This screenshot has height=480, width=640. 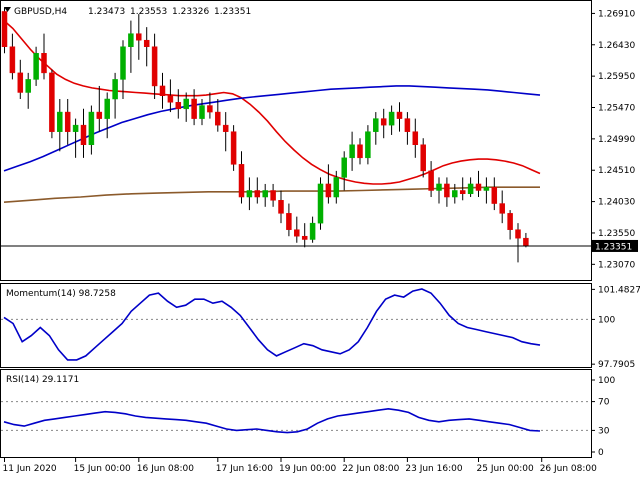 I want to click on price-tick-label: 1.25470, so click(x=616, y=109).